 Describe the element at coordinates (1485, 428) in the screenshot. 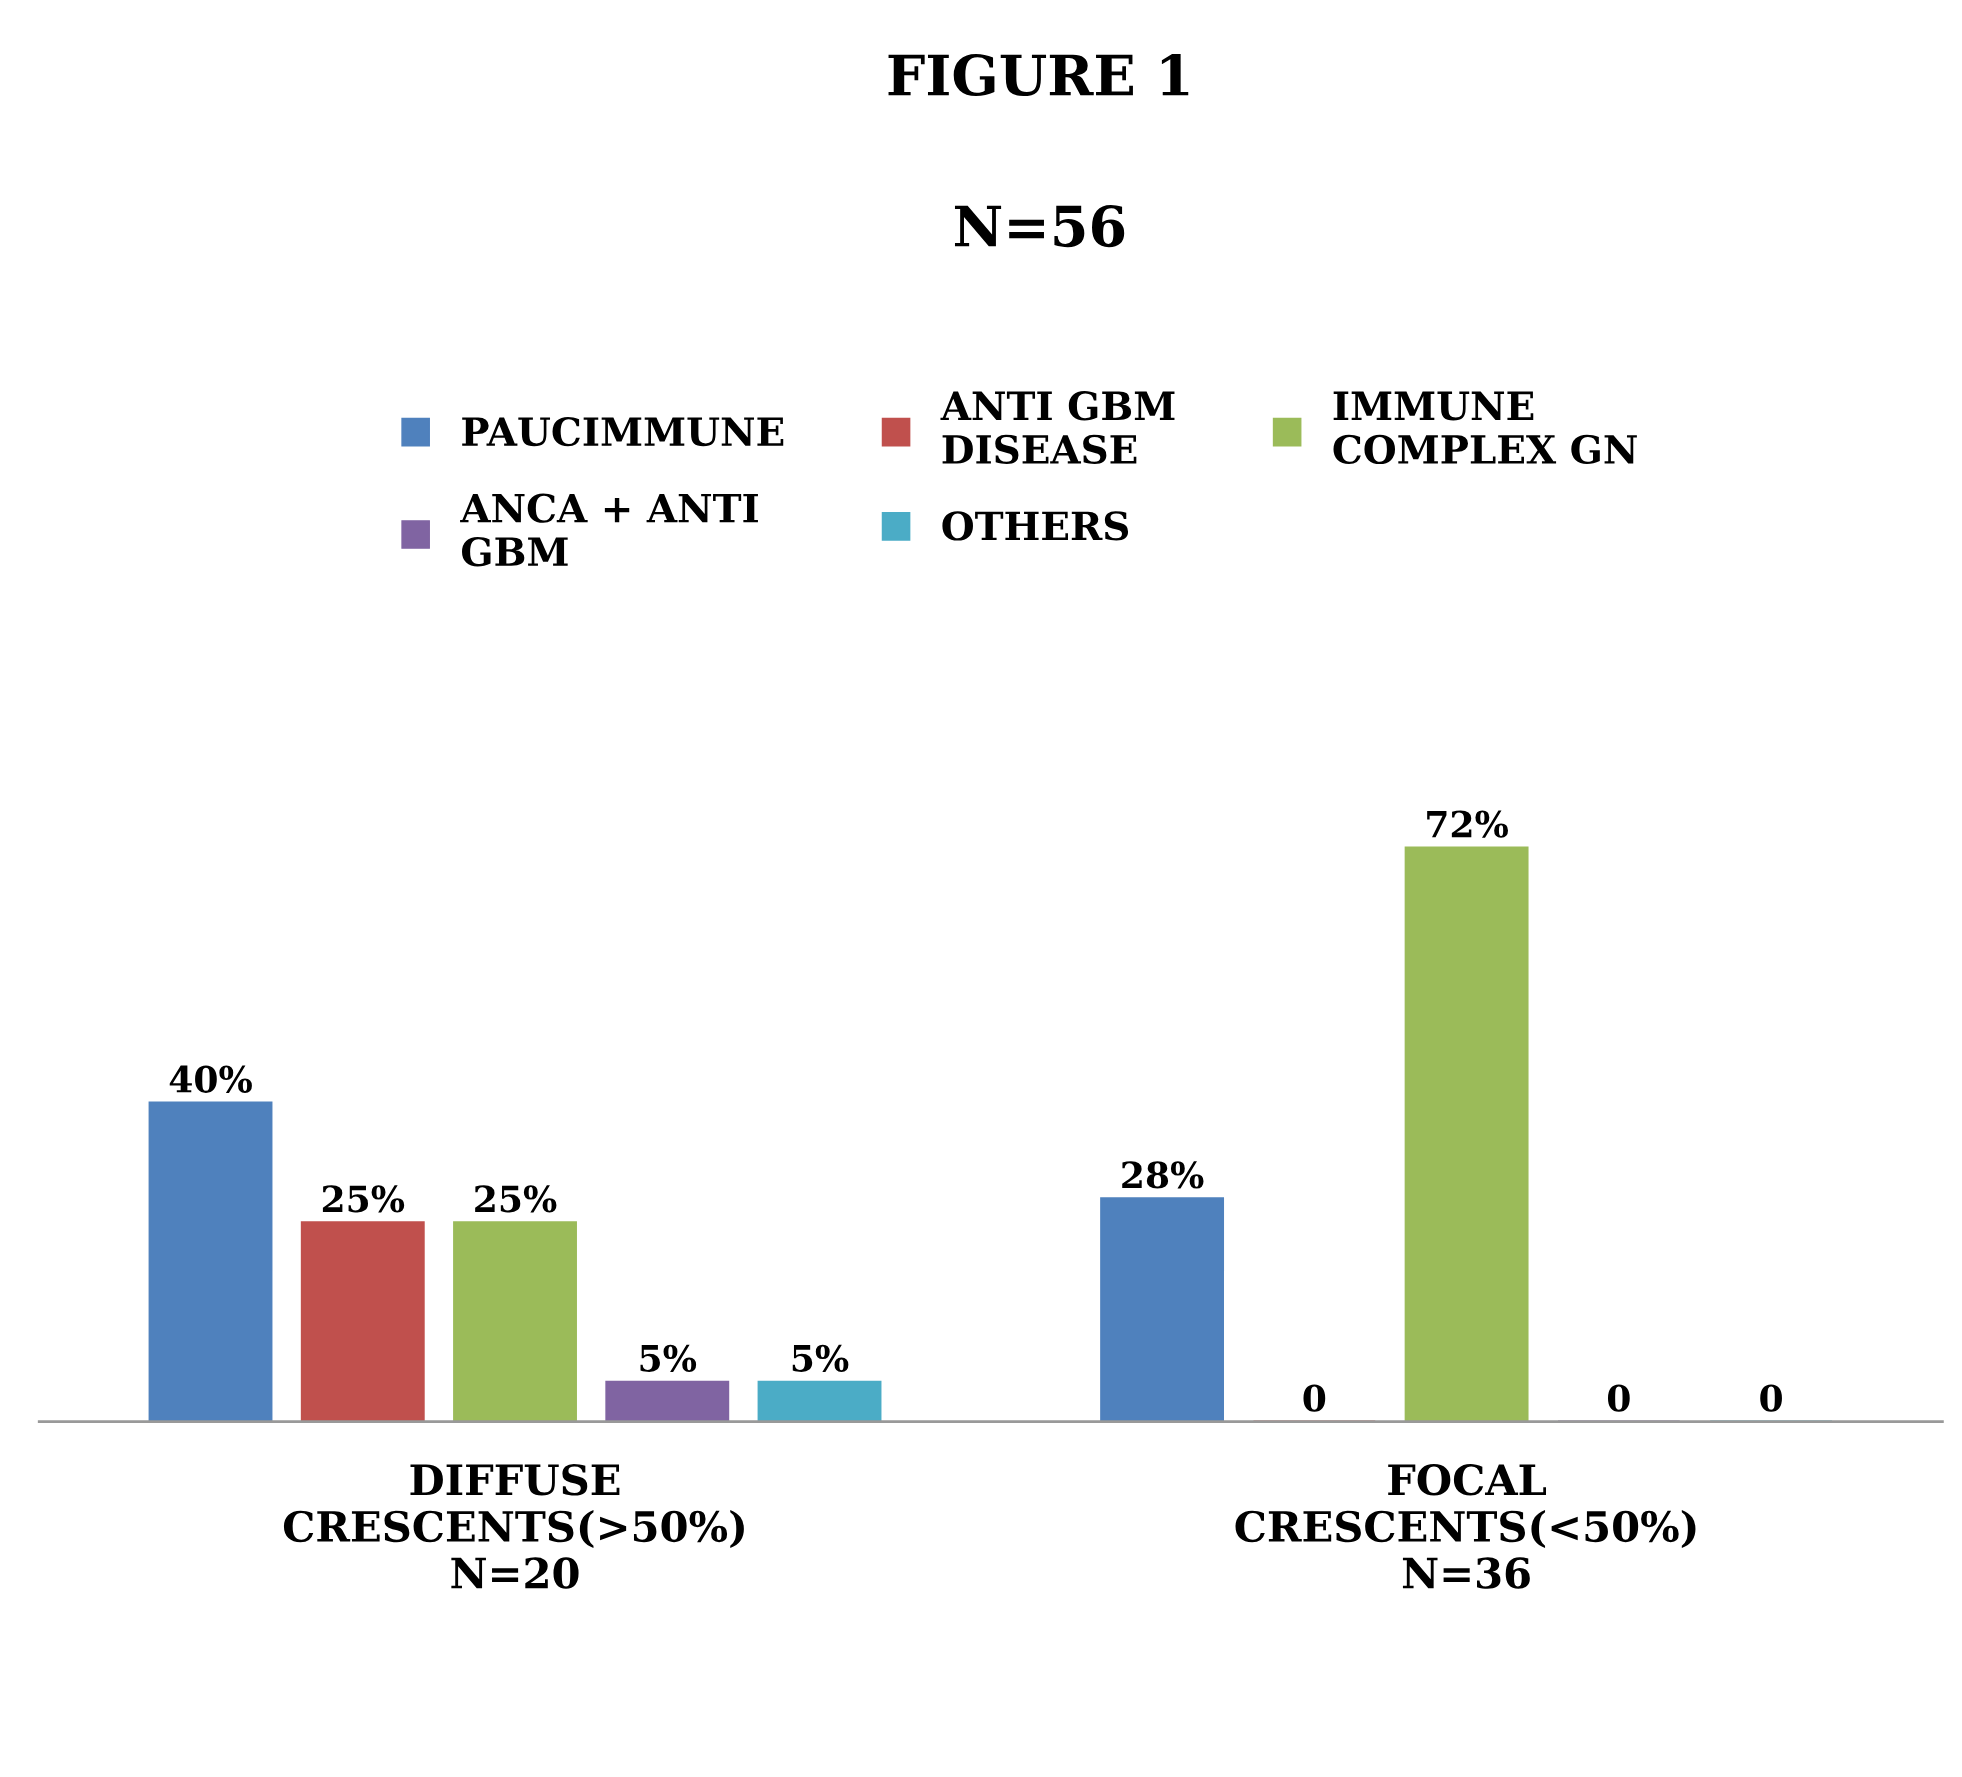

I see `legend-label: IMMUNE COMPLEX GN` at that location.